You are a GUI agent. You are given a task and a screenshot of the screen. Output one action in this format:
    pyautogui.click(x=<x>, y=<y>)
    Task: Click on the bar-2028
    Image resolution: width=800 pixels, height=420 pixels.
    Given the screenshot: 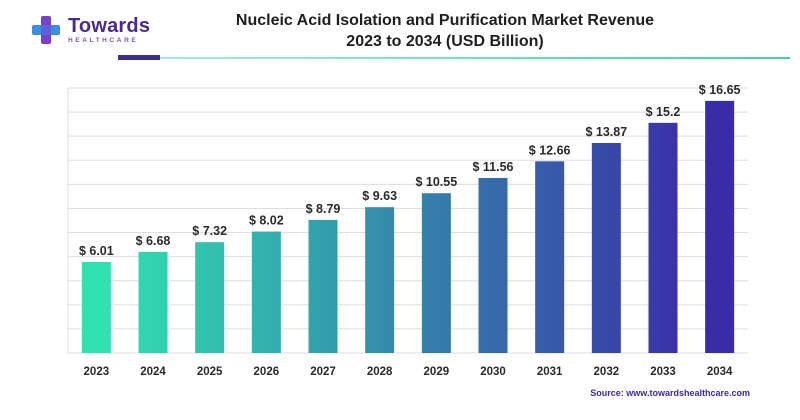 What is the action you would take?
    pyautogui.click(x=380, y=280)
    